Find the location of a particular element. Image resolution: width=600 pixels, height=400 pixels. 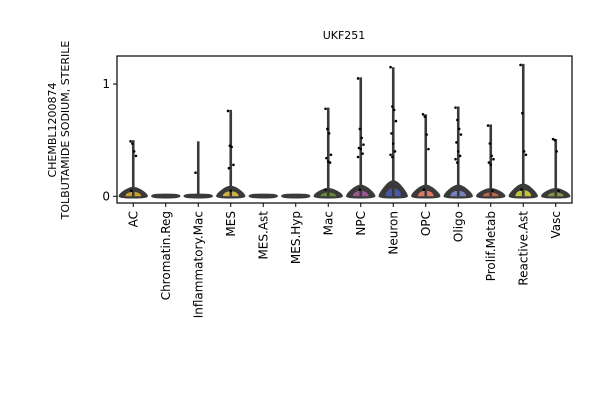

violin-tail-Mac is located at coordinates (328, 152).